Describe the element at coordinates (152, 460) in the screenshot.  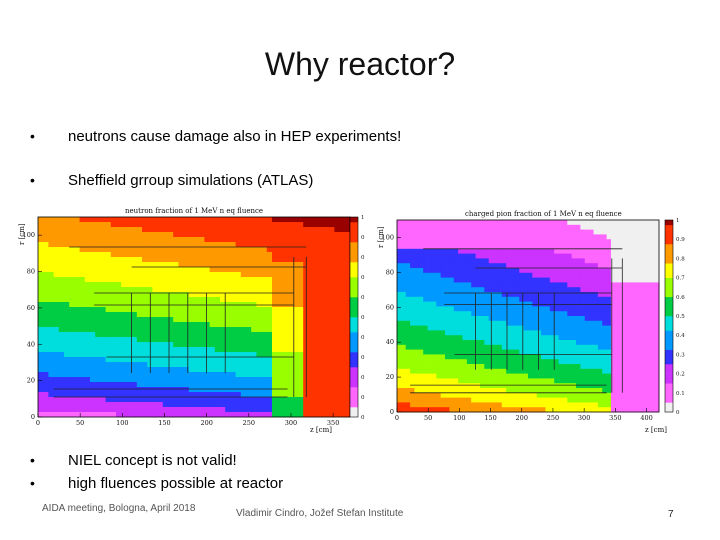
I see `bullet-text: NIEL concept is not valid!` at that location.